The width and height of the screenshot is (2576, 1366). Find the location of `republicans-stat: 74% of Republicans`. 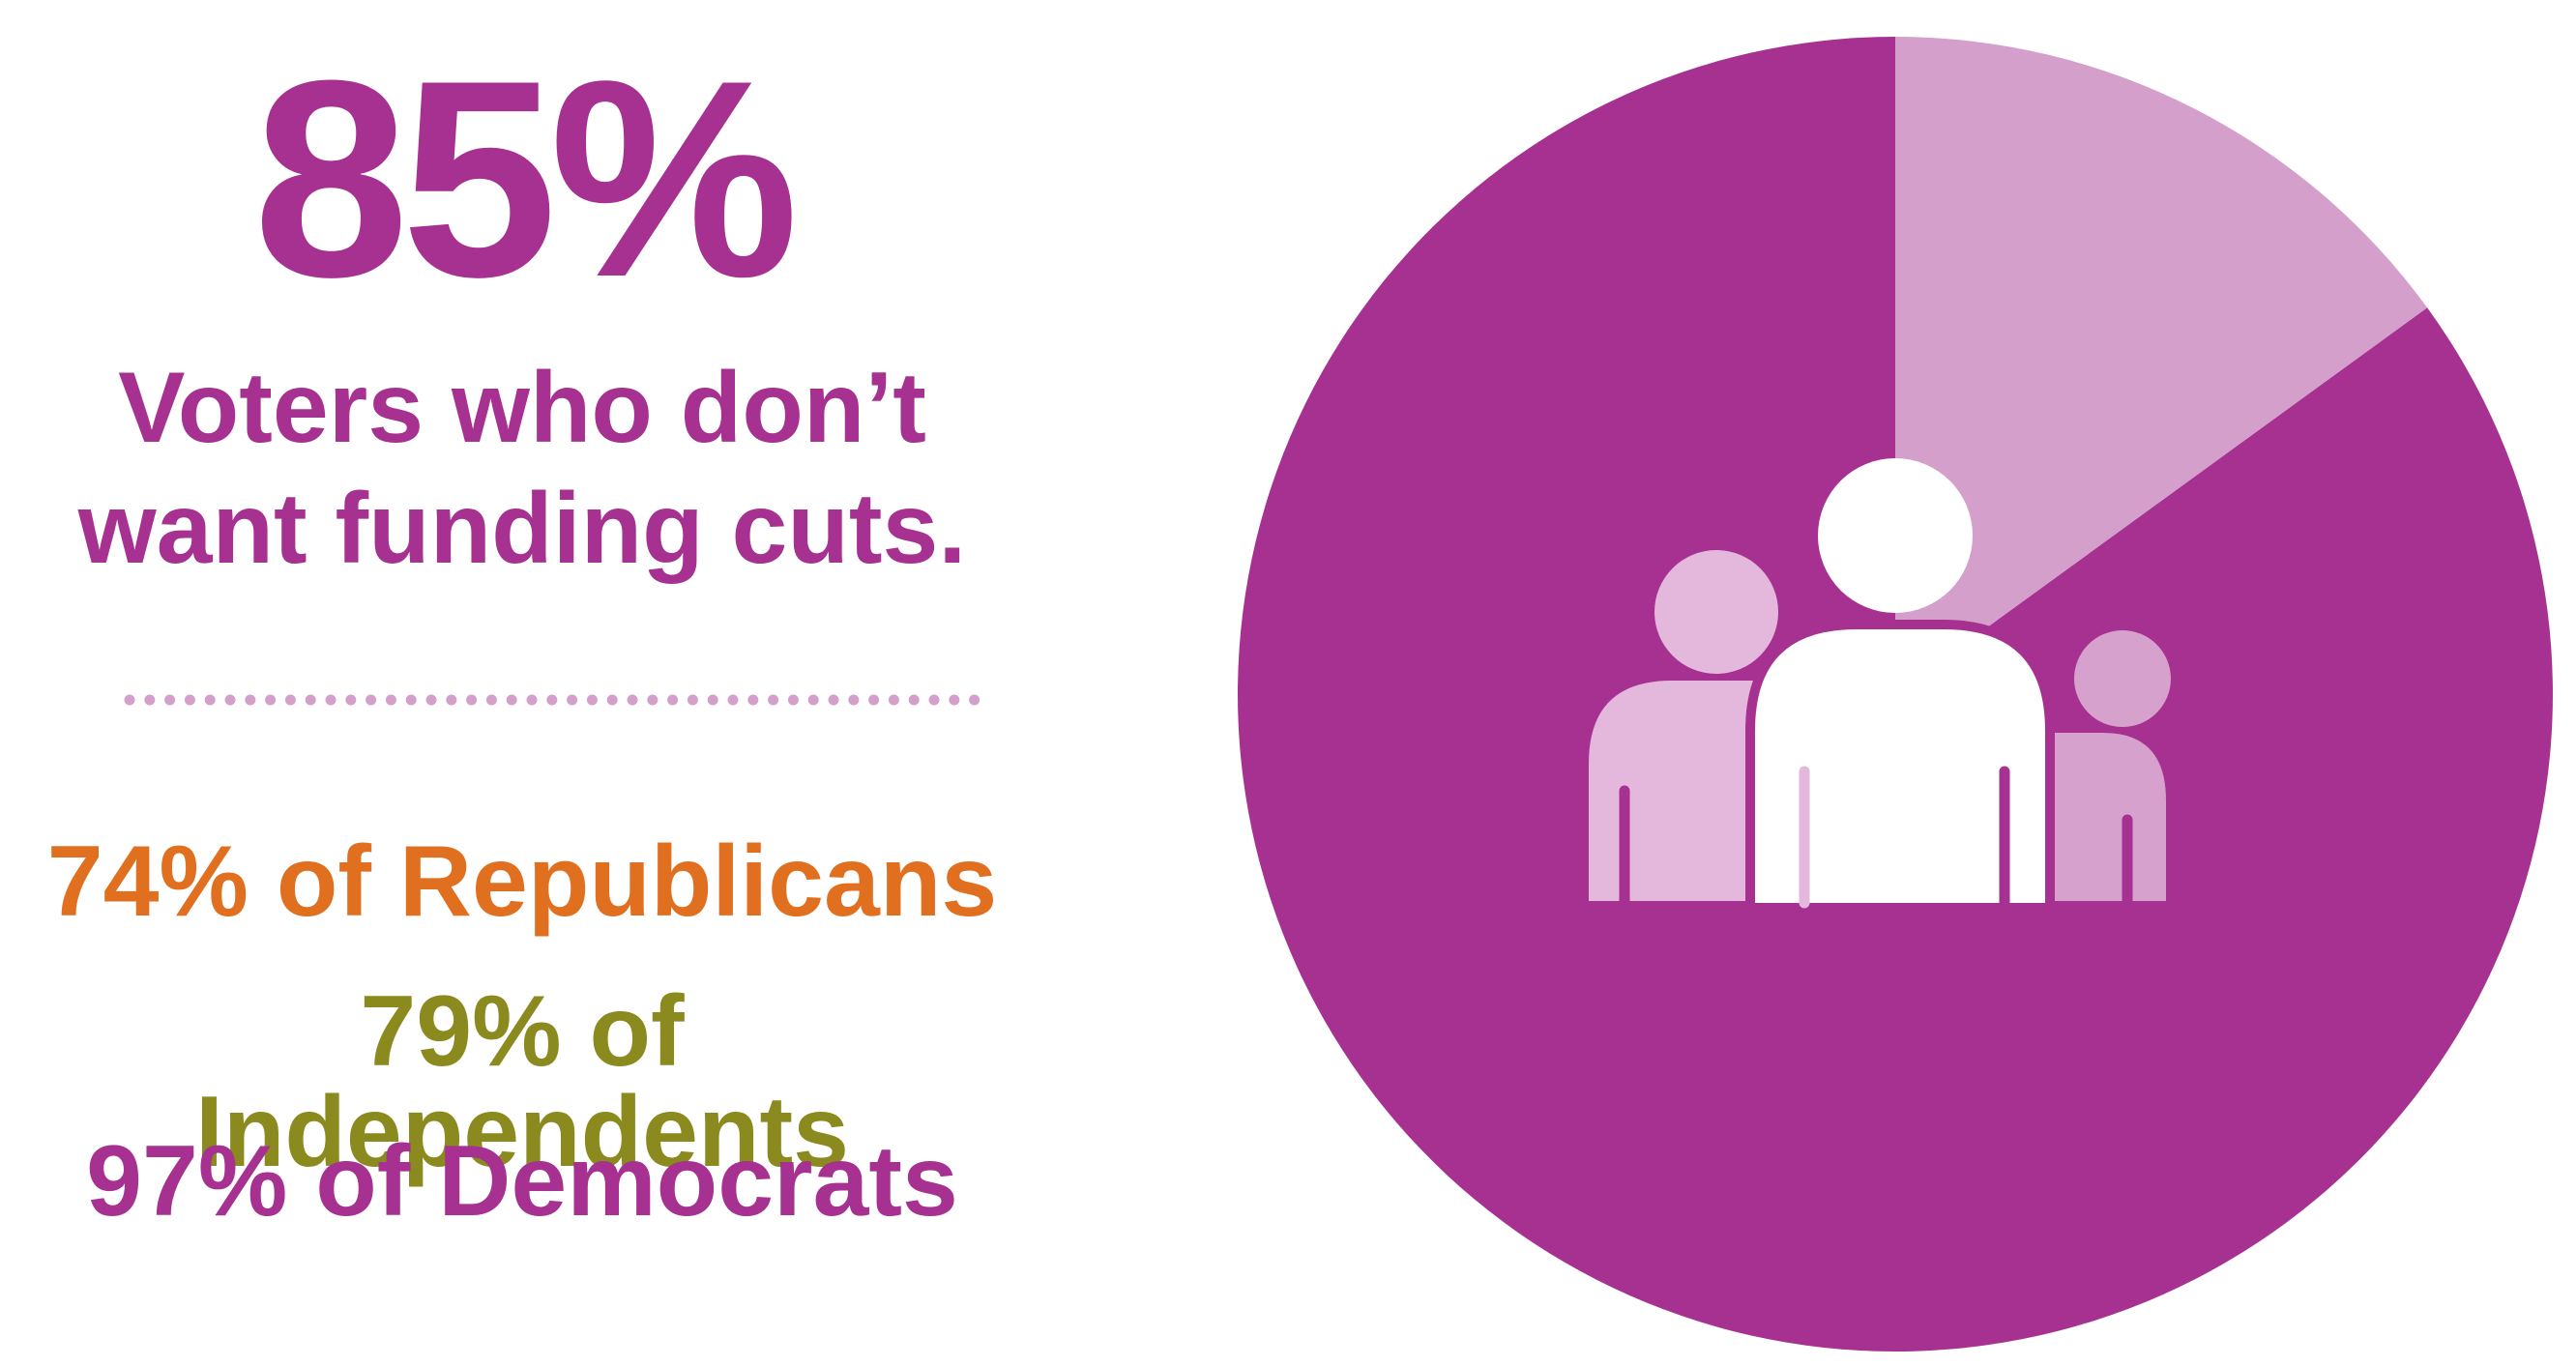

republicans-stat: 74% of Republicans is located at coordinates (522, 882).